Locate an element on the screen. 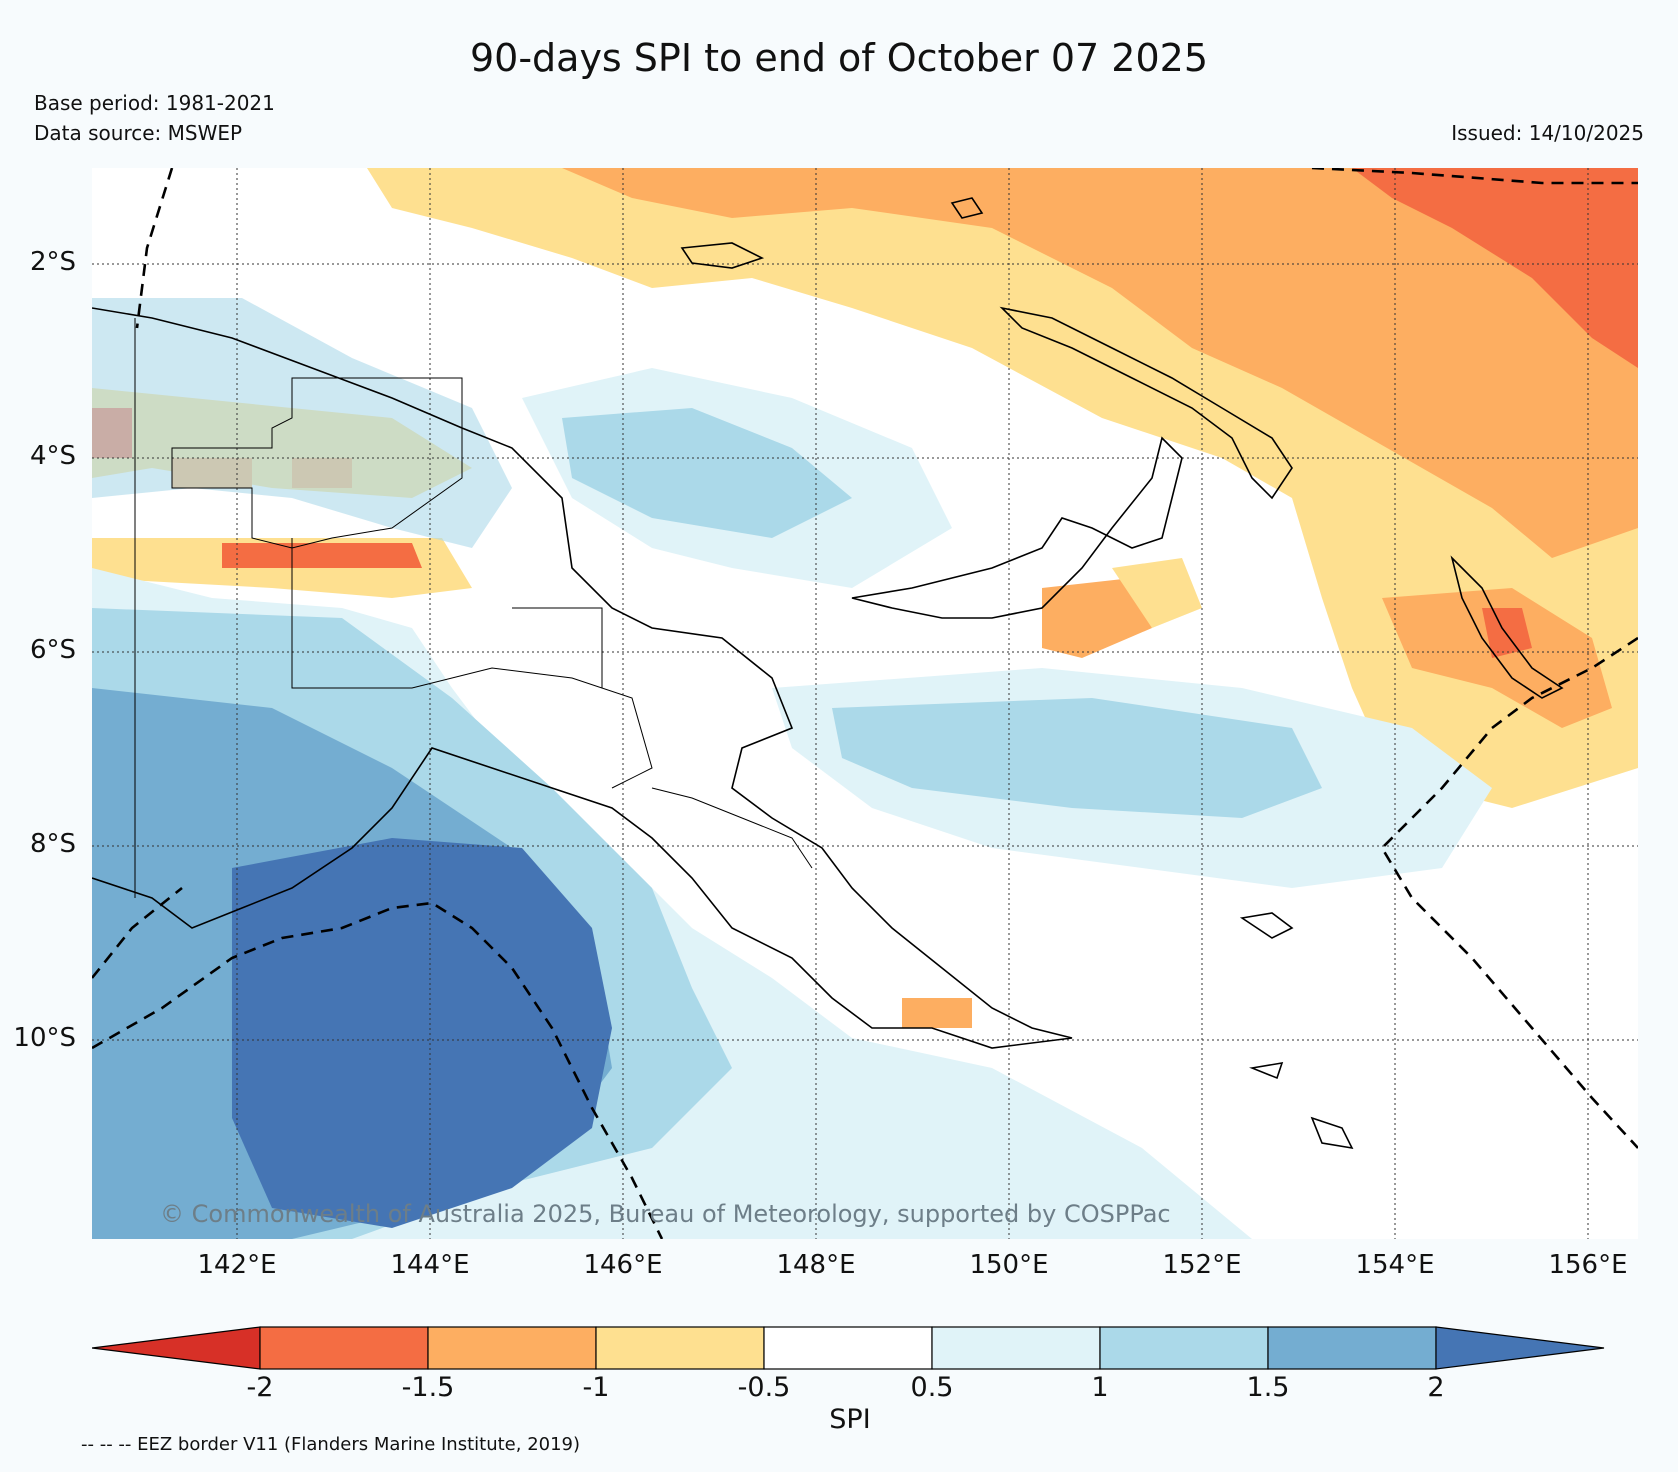 The width and height of the screenshot is (1678, 1472). colorbar-wet is located at coordinates (1184, 1348).